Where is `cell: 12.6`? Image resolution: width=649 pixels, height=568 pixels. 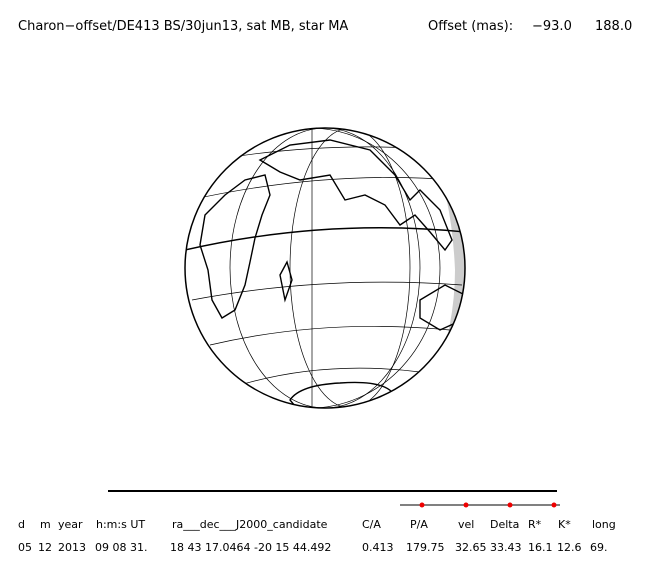 cell: 12.6 is located at coordinates (569, 547).